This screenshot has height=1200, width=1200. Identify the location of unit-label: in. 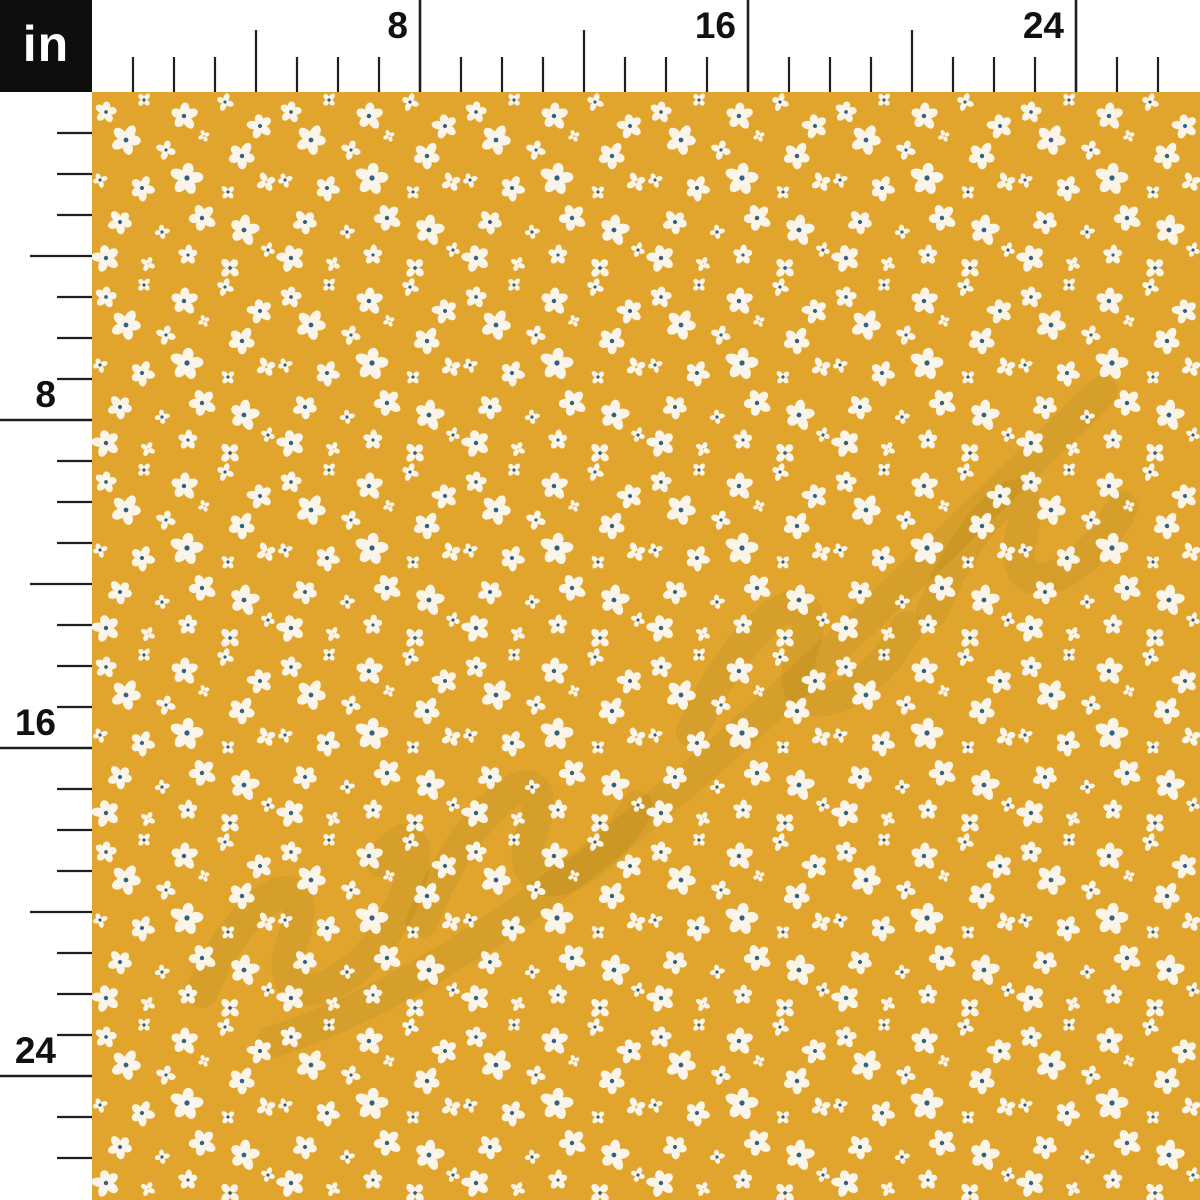
(46, 44).